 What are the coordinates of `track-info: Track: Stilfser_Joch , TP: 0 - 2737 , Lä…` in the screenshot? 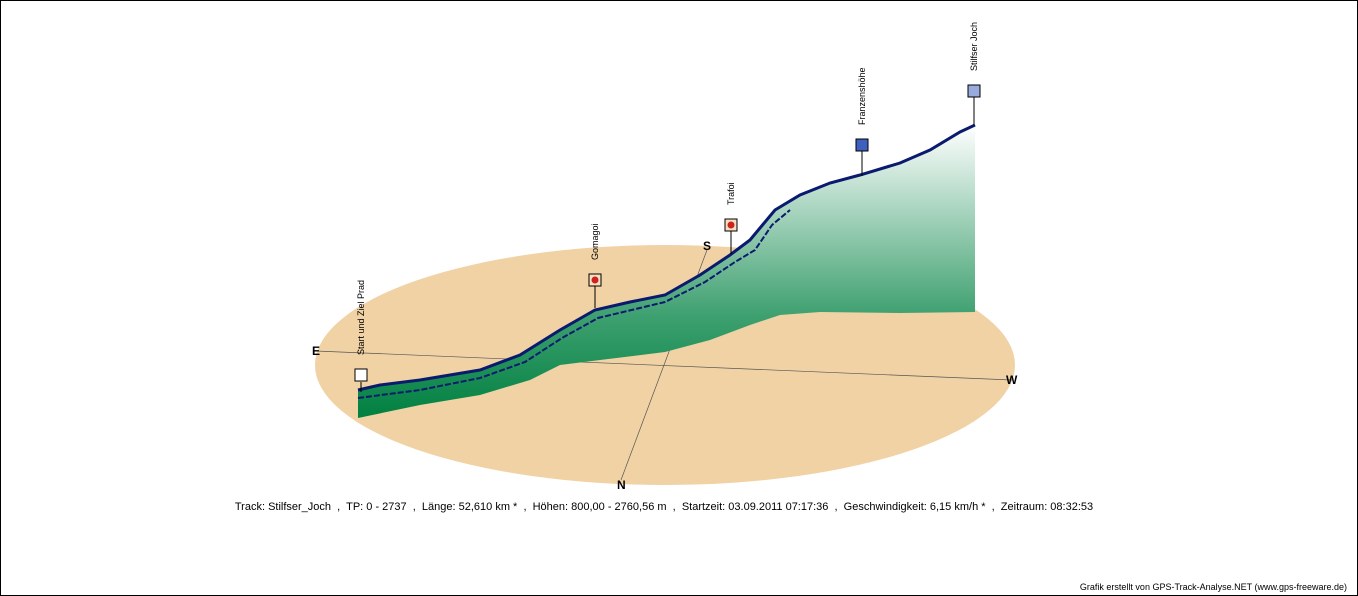 It's located at (664, 507).